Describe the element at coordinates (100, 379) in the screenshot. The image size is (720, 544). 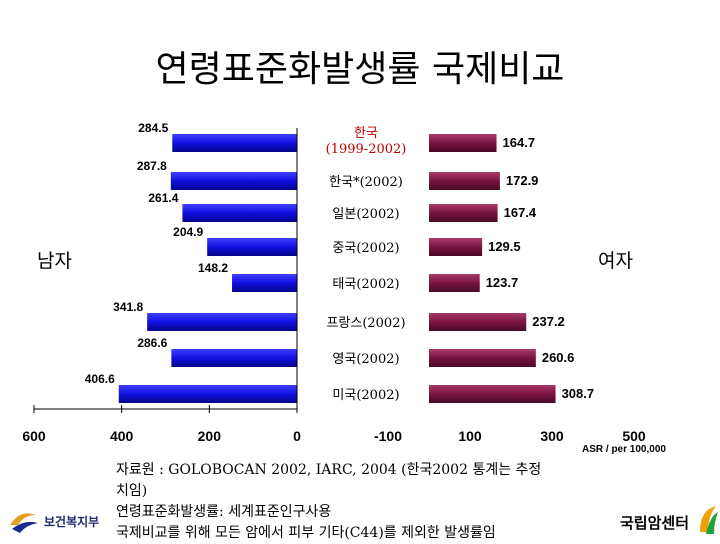
I see `male-value-label: 406.6` at that location.